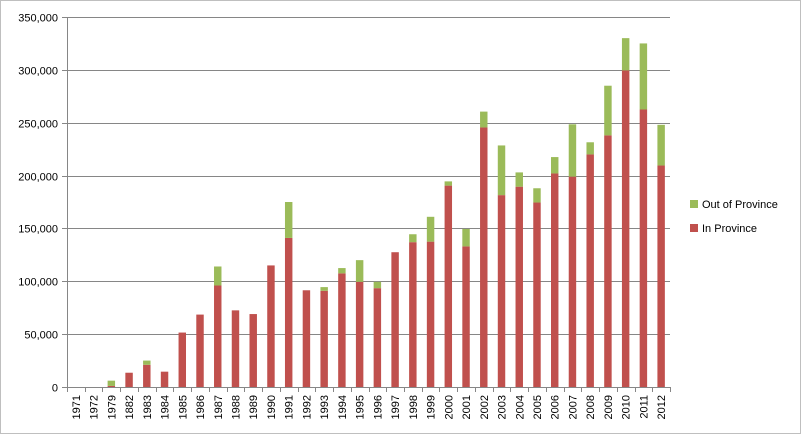 This screenshot has height=434, width=801. Describe the element at coordinates (378, 407) in the screenshot. I see `x-tick-label: 1996` at that location.